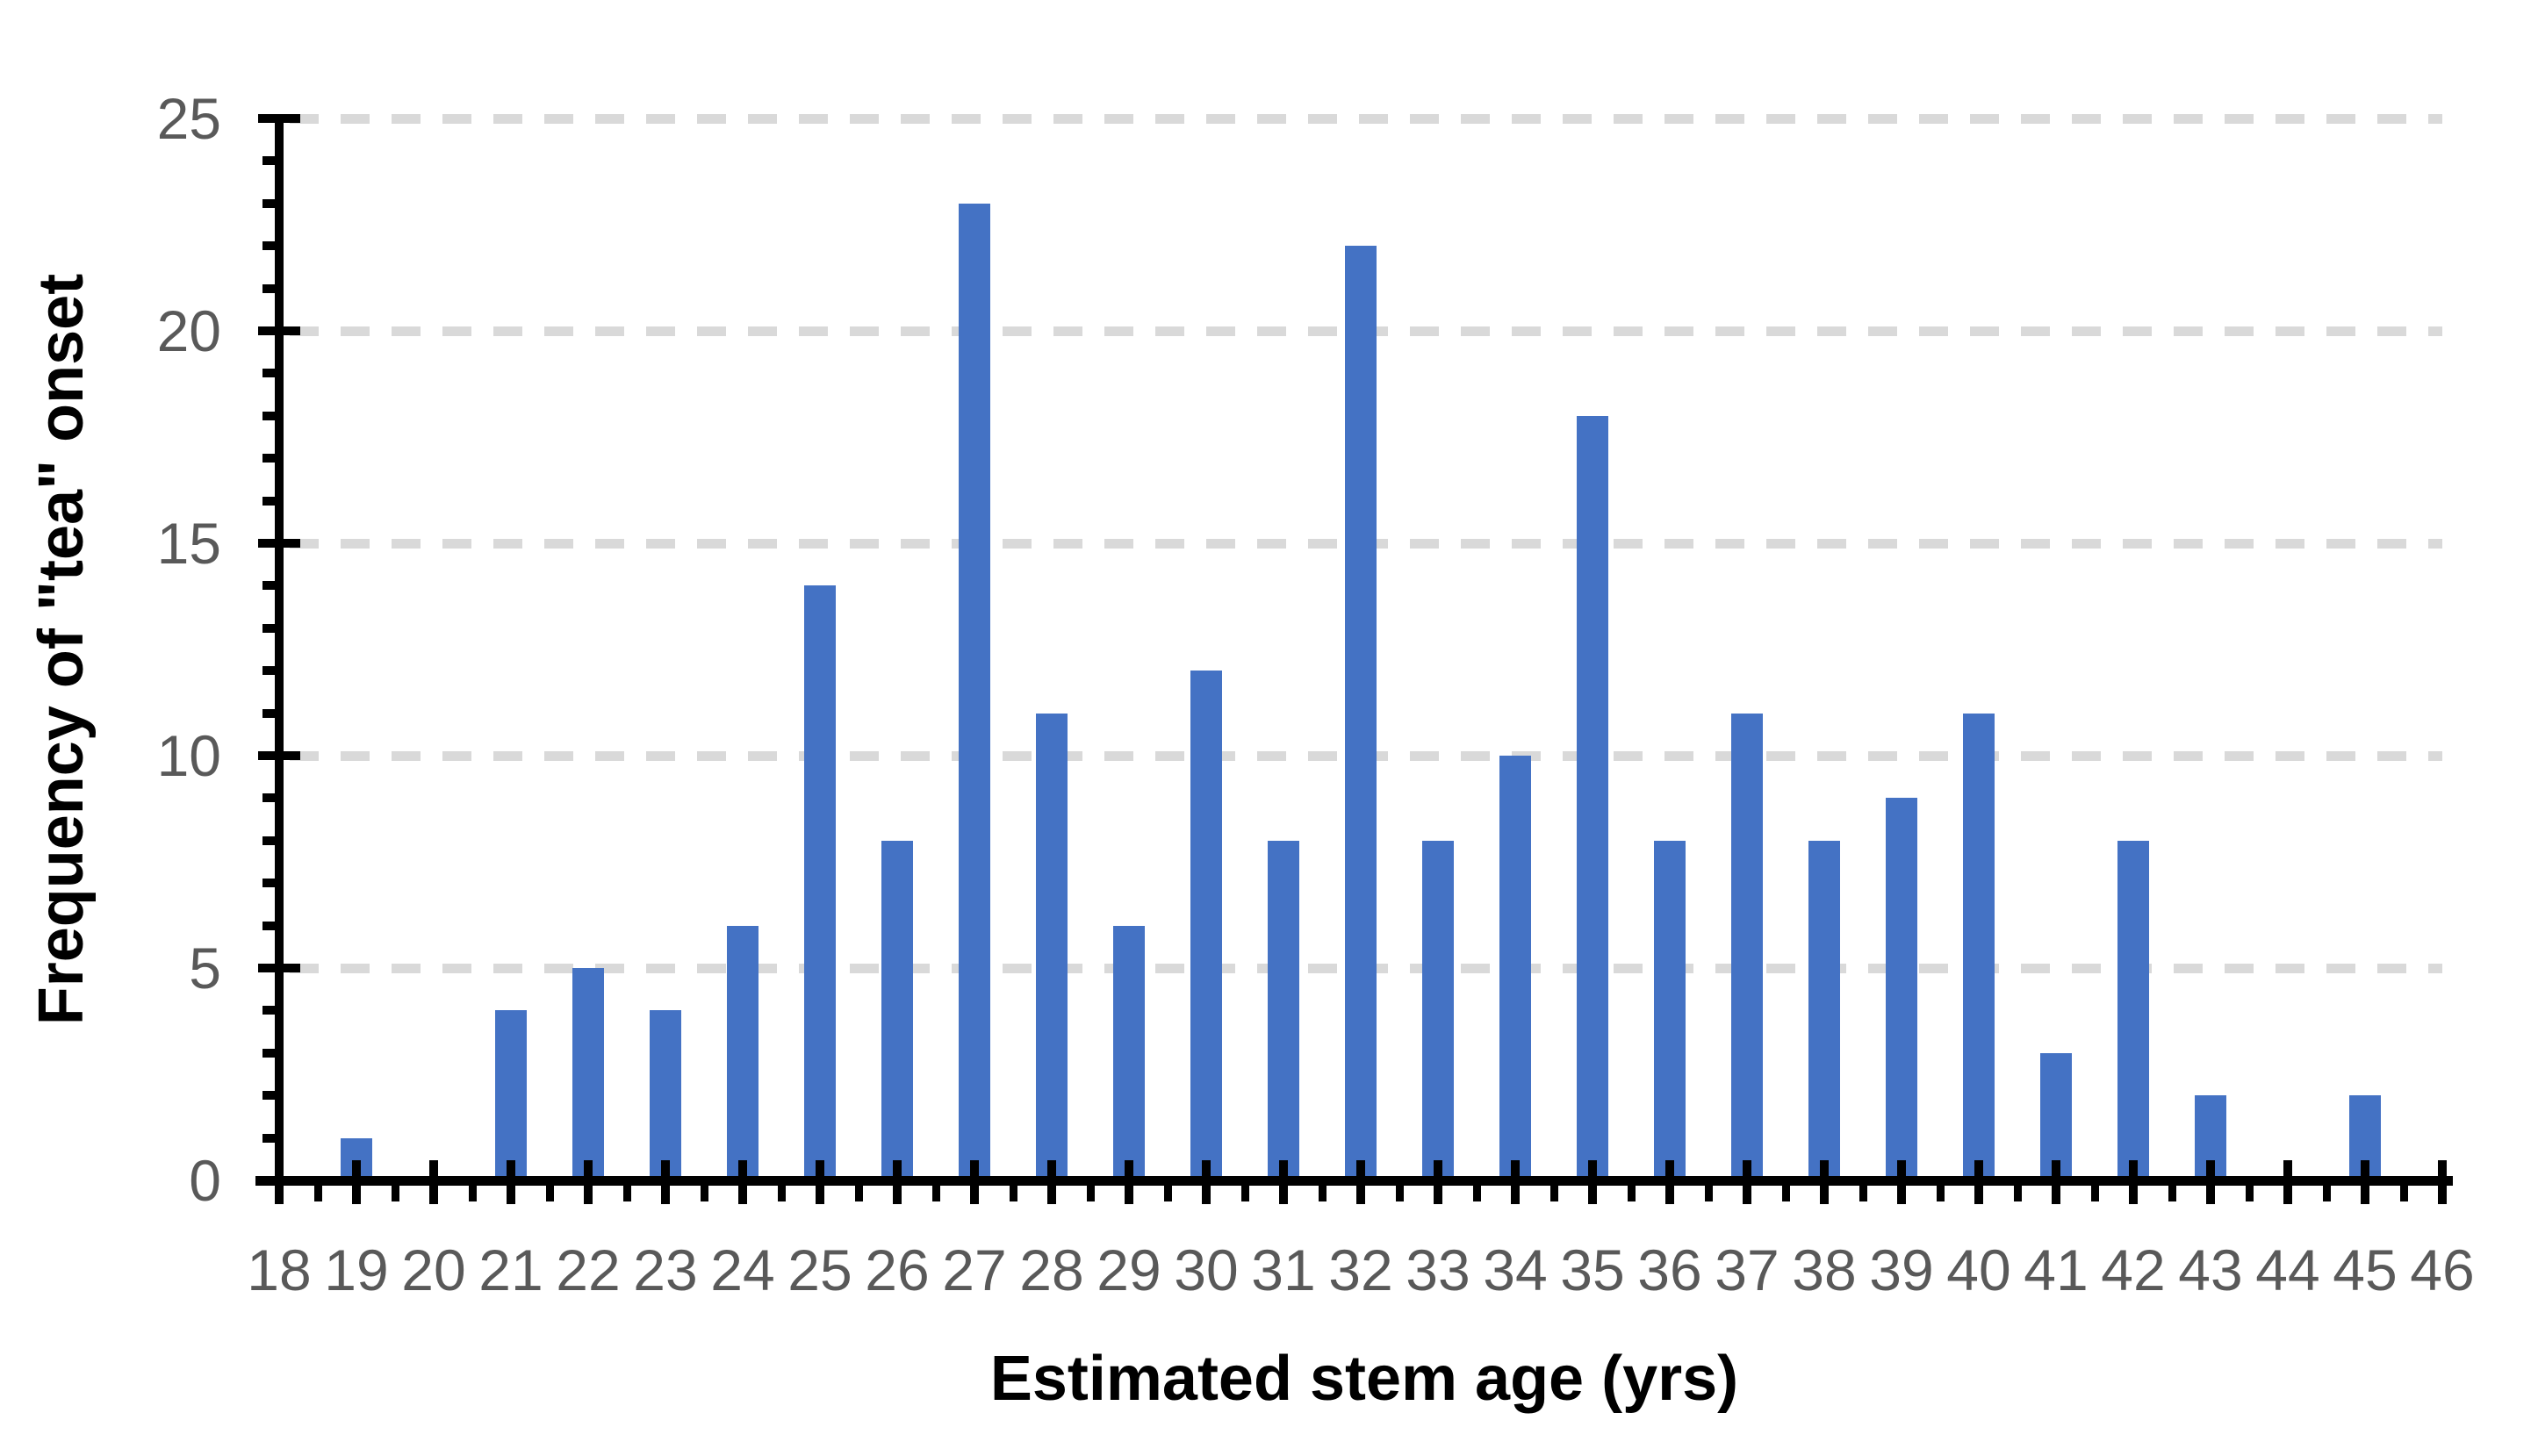 The image size is (2538, 1456). What do you see at coordinates (205, 1180) in the screenshot?
I see `y-tick-label: 0` at bounding box center [205, 1180].